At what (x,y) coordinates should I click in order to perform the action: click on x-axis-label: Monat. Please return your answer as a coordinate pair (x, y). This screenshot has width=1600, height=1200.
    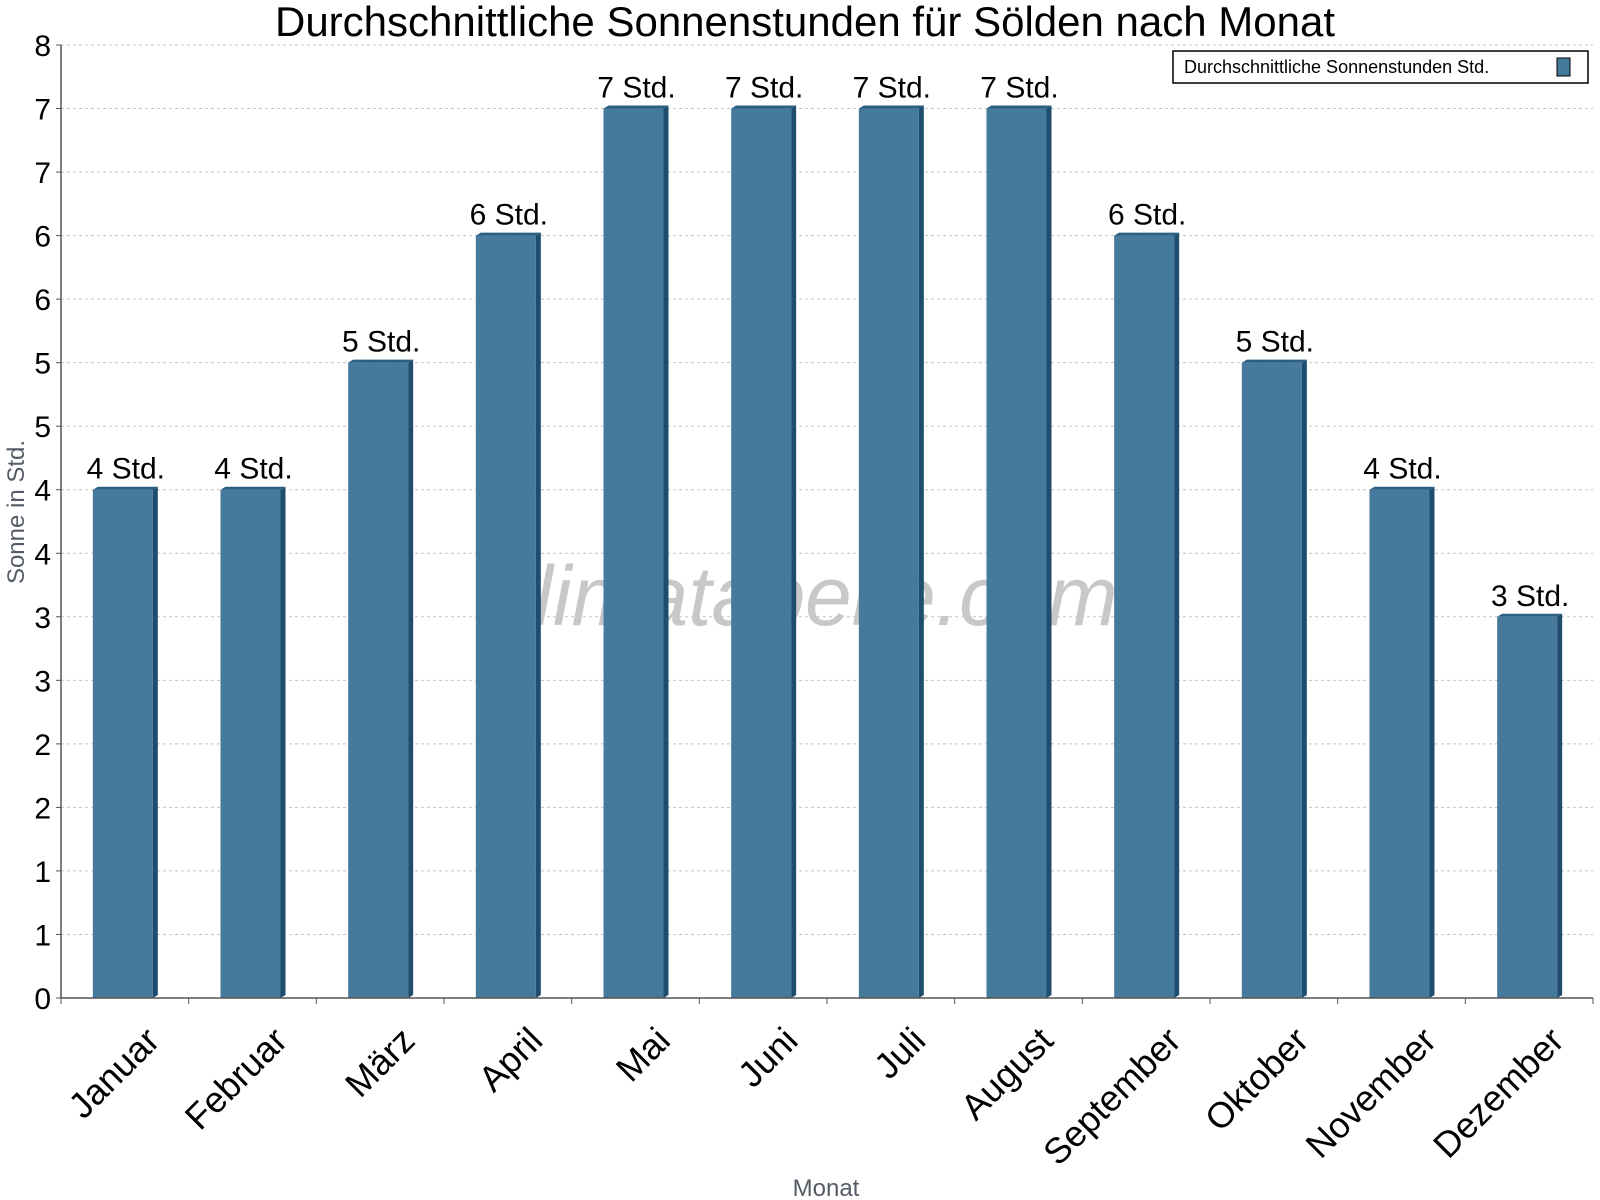
    Looking at the image, I should click on (826, 1187).